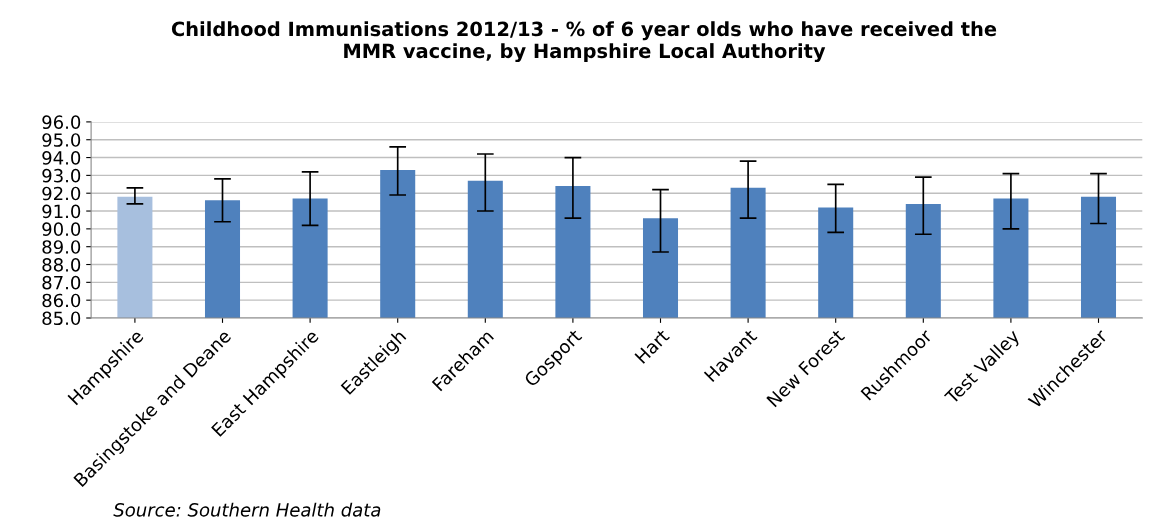  Describe the element at coordinates (61, 300) in the screenshot. I see `y-tick-label: 86.0` at that location.